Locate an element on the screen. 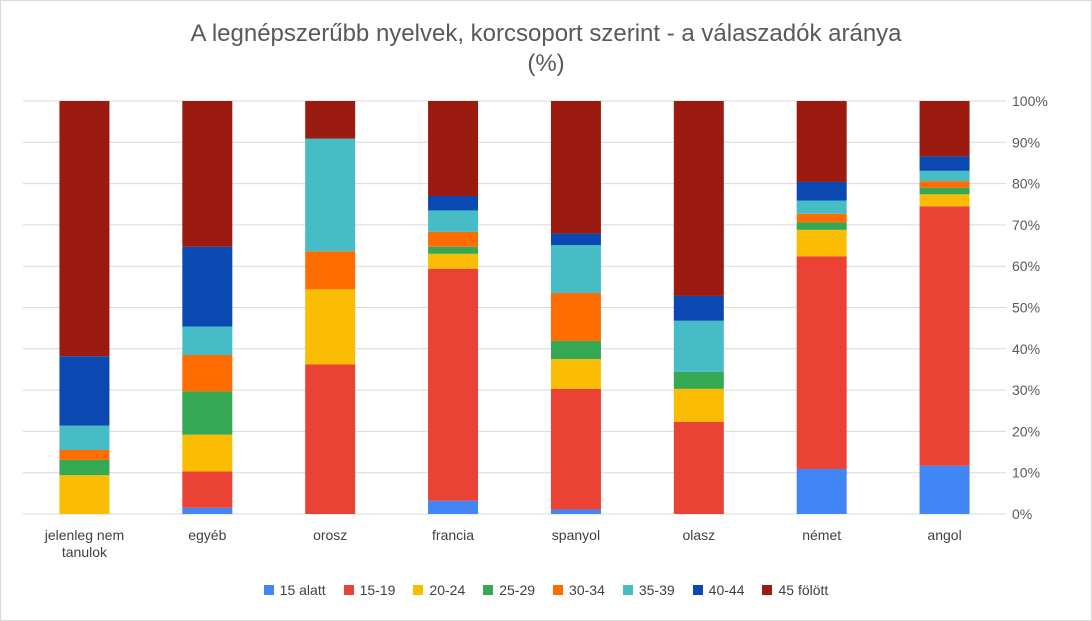  x-tick-label: olasz is located at coordinates (698, 535).